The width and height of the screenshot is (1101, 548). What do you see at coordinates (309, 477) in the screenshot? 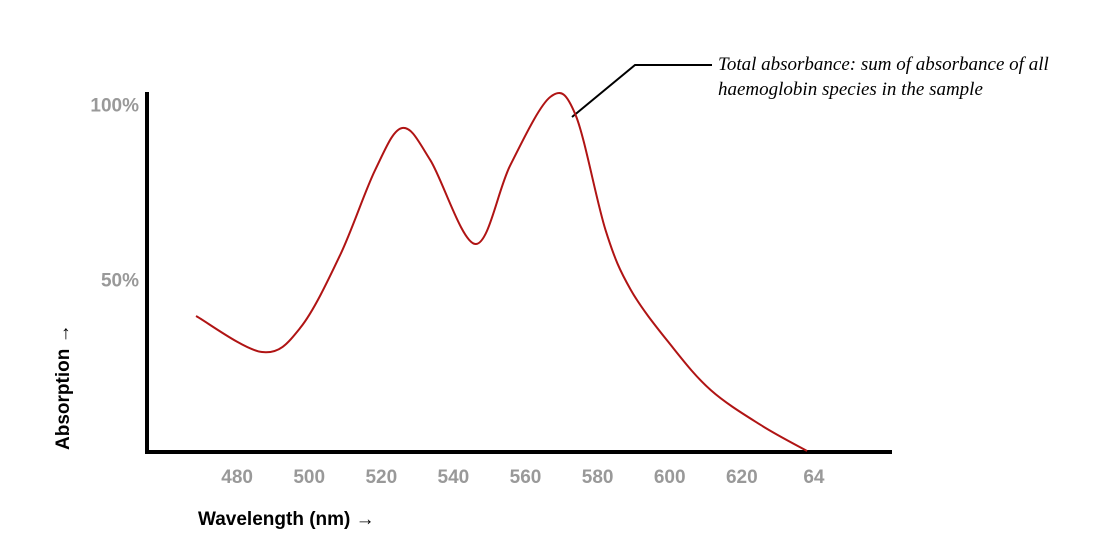
I see `x-tick-label: 500` at bounding box center [309, 477].